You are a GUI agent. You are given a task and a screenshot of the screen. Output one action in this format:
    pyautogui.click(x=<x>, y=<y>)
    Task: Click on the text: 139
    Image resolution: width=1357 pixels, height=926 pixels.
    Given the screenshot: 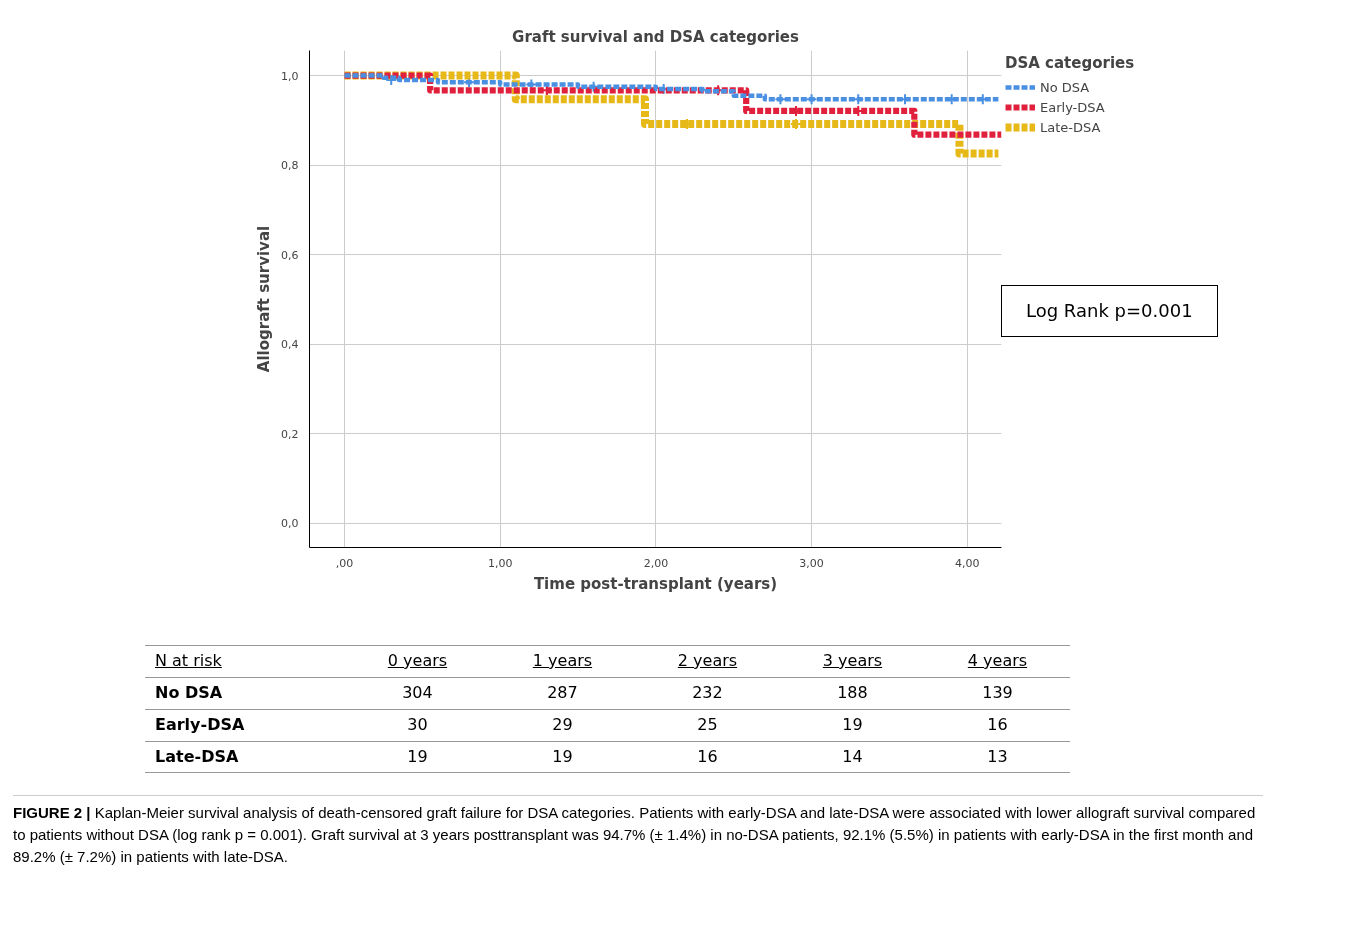 What is the action you would take?
    pyautogui.click(x=997, y=693)
    